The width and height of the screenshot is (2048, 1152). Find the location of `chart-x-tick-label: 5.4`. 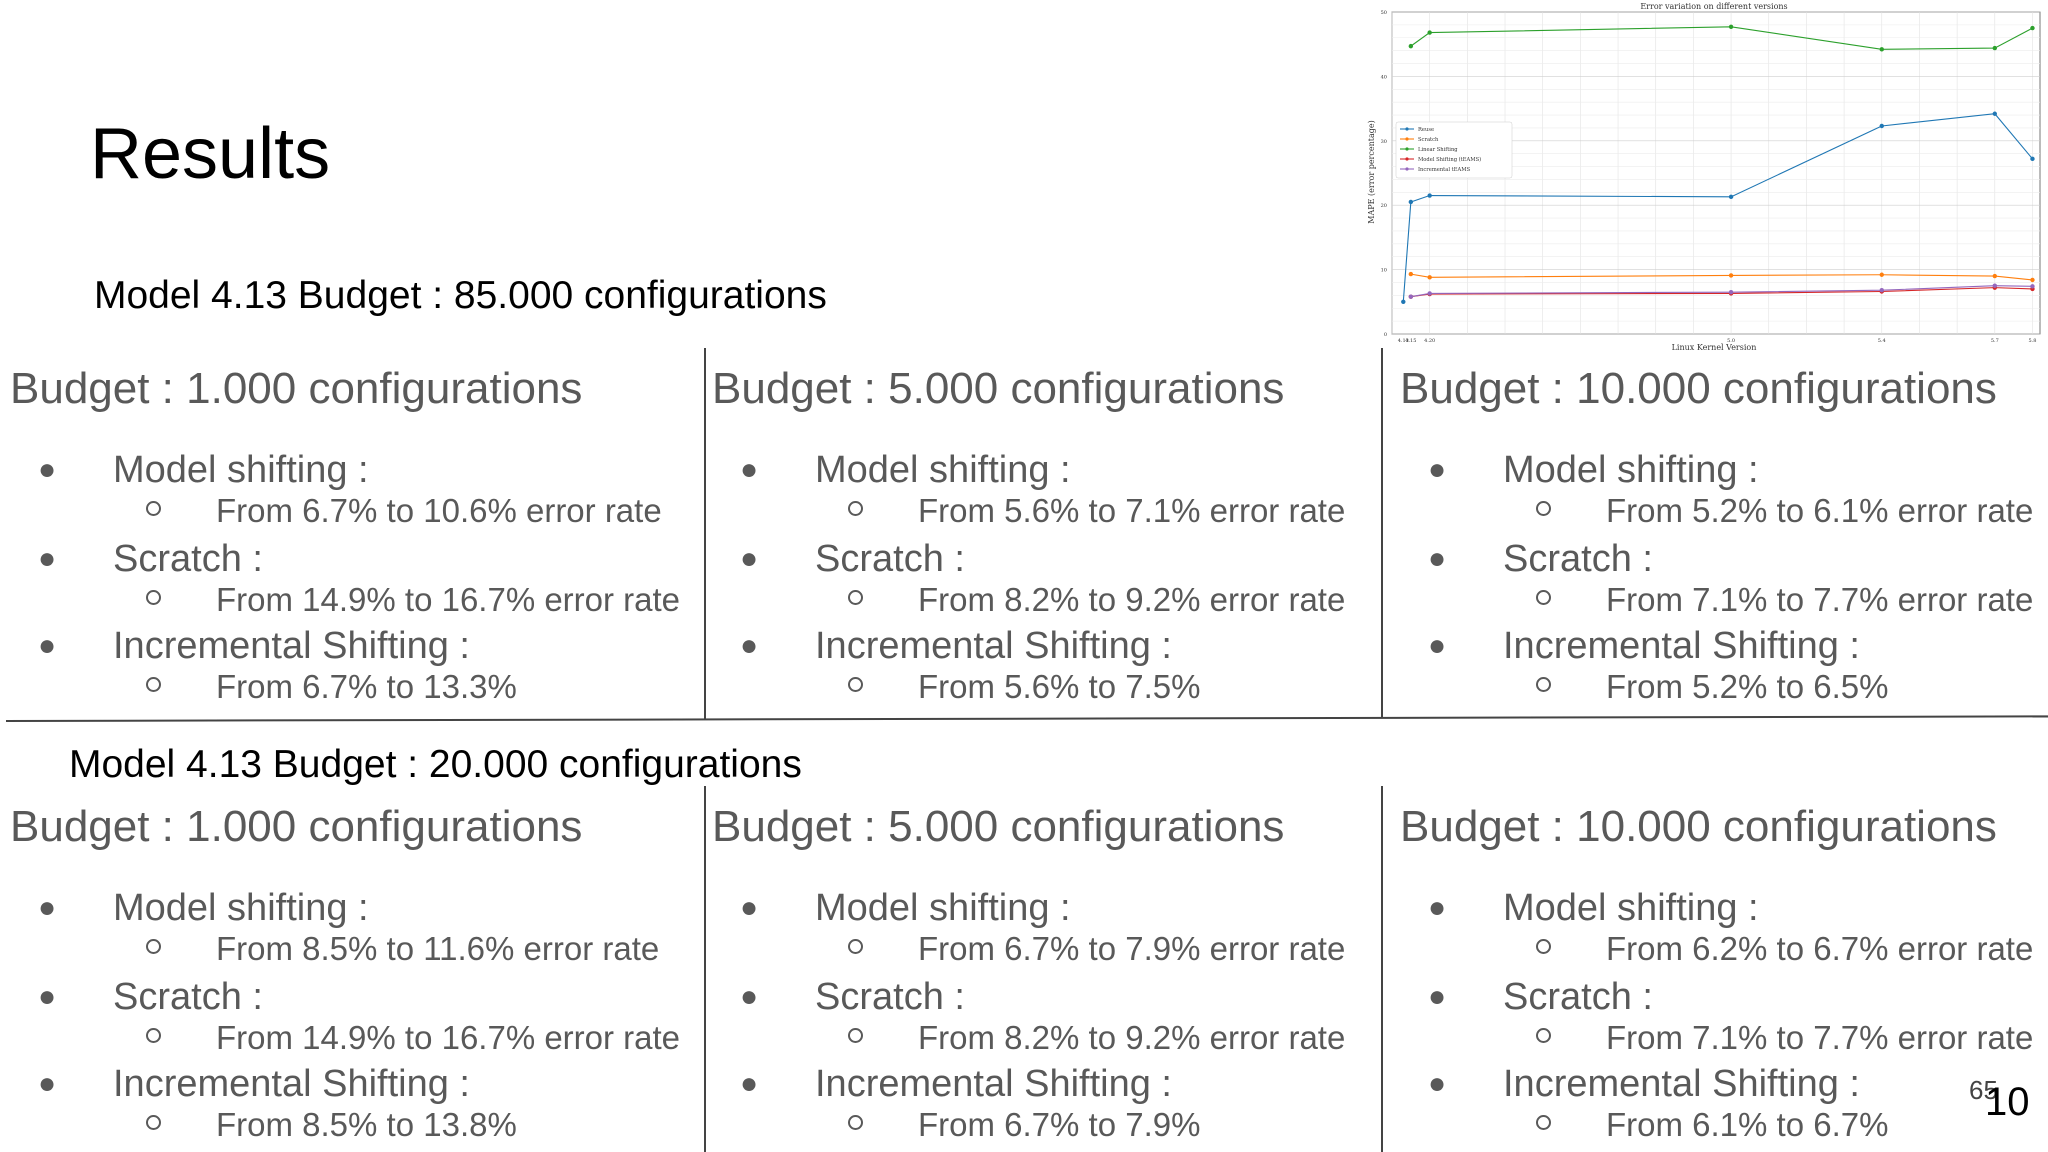

chart-x-tick-label: 5.4 is located at coordinates (1882, 341).